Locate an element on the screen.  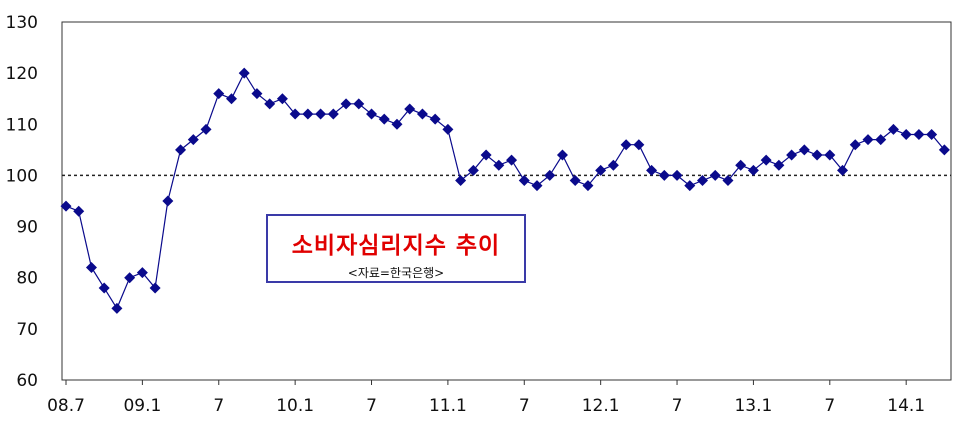
y-tick-label: 130 is located at coordinates (22, 23).